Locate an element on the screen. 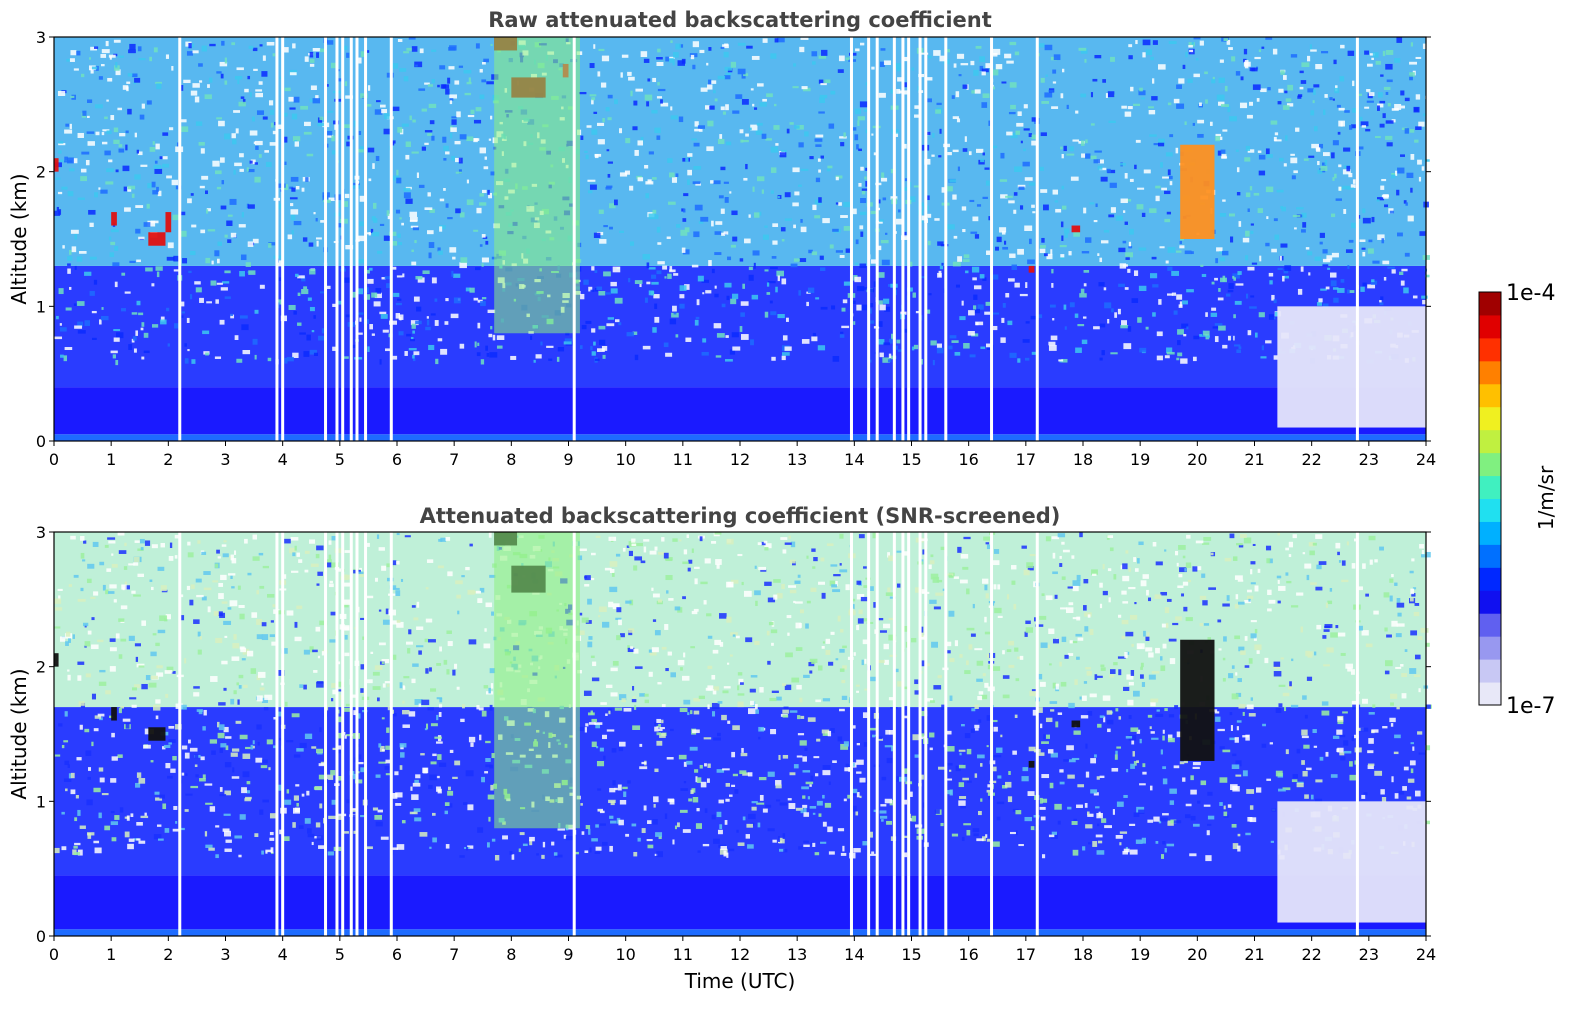  colorbar-frame is located at coordinates (1490, 498).